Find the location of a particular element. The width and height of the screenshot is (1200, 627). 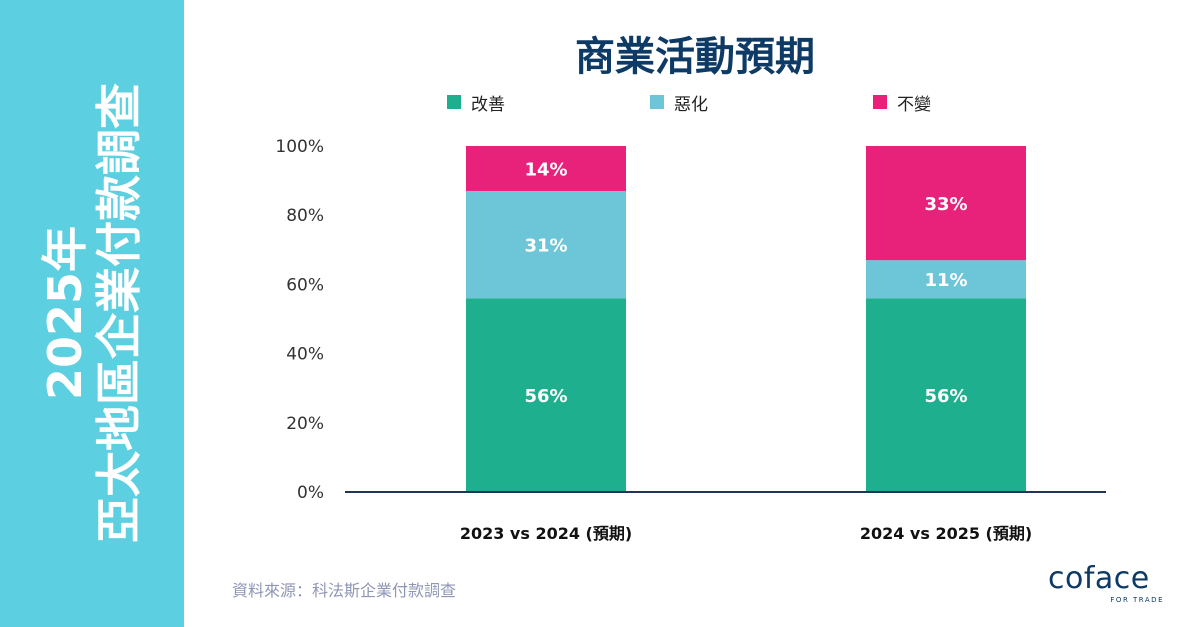

y-tick-label: 40% is located at coordinates (305, 355).